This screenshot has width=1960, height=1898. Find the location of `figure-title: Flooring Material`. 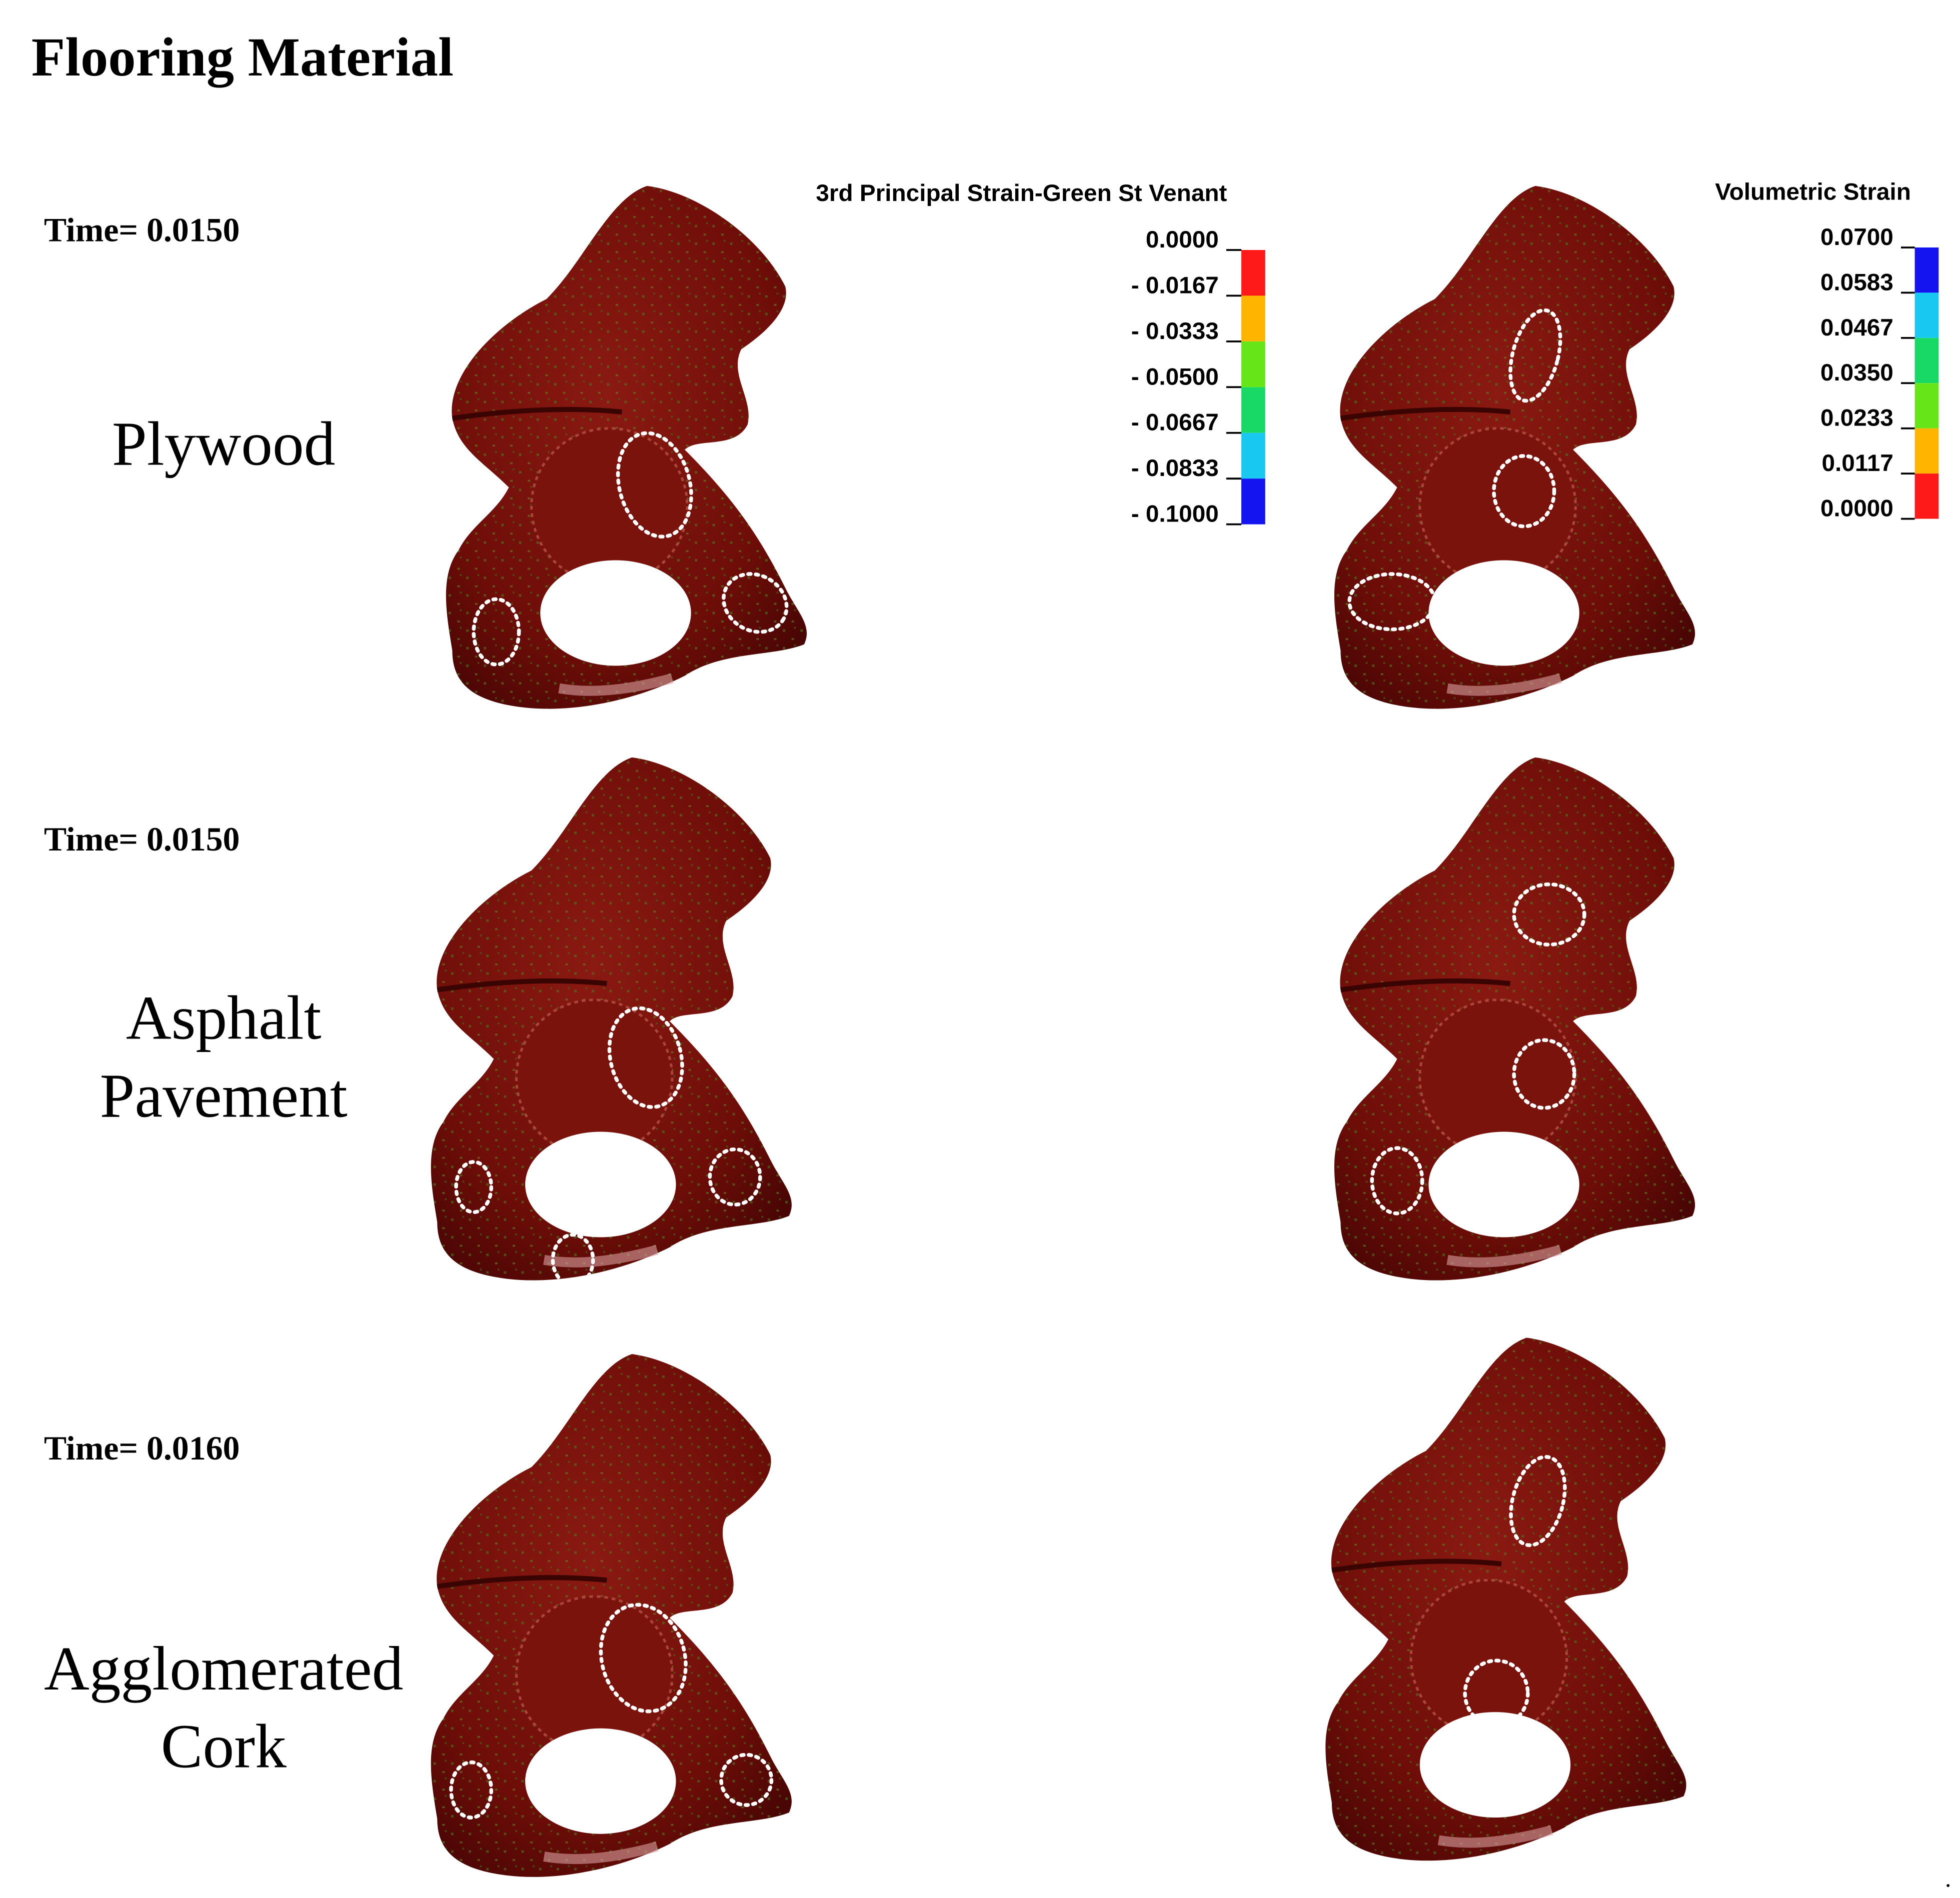

figure-title: Flooring Material is located at coordinates (243, 57).